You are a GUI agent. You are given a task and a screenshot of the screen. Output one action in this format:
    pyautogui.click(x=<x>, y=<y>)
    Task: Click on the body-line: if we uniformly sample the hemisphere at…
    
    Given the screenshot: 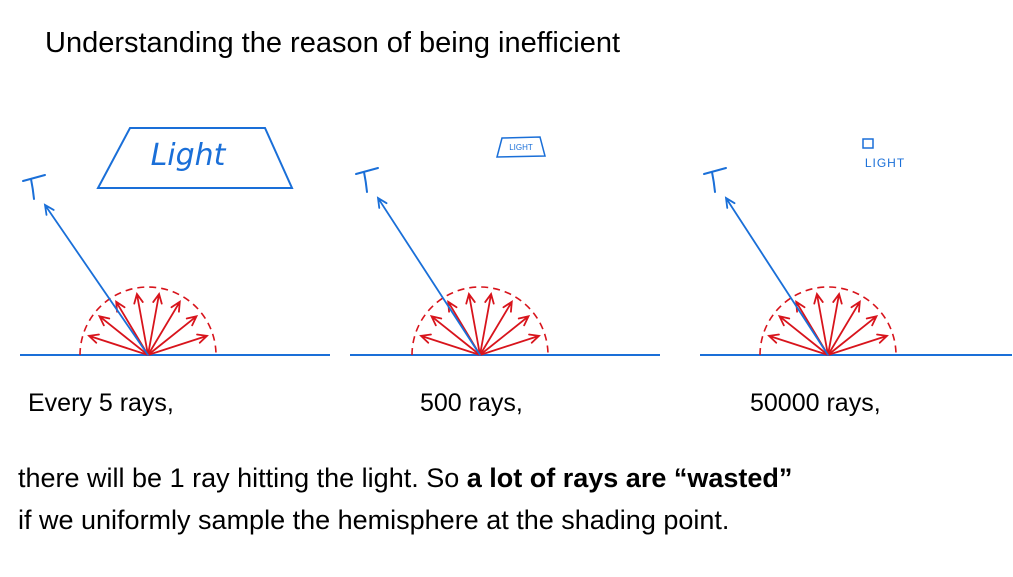 What is the action you would take?
    pyautogui.click(x=373, y=520)
    